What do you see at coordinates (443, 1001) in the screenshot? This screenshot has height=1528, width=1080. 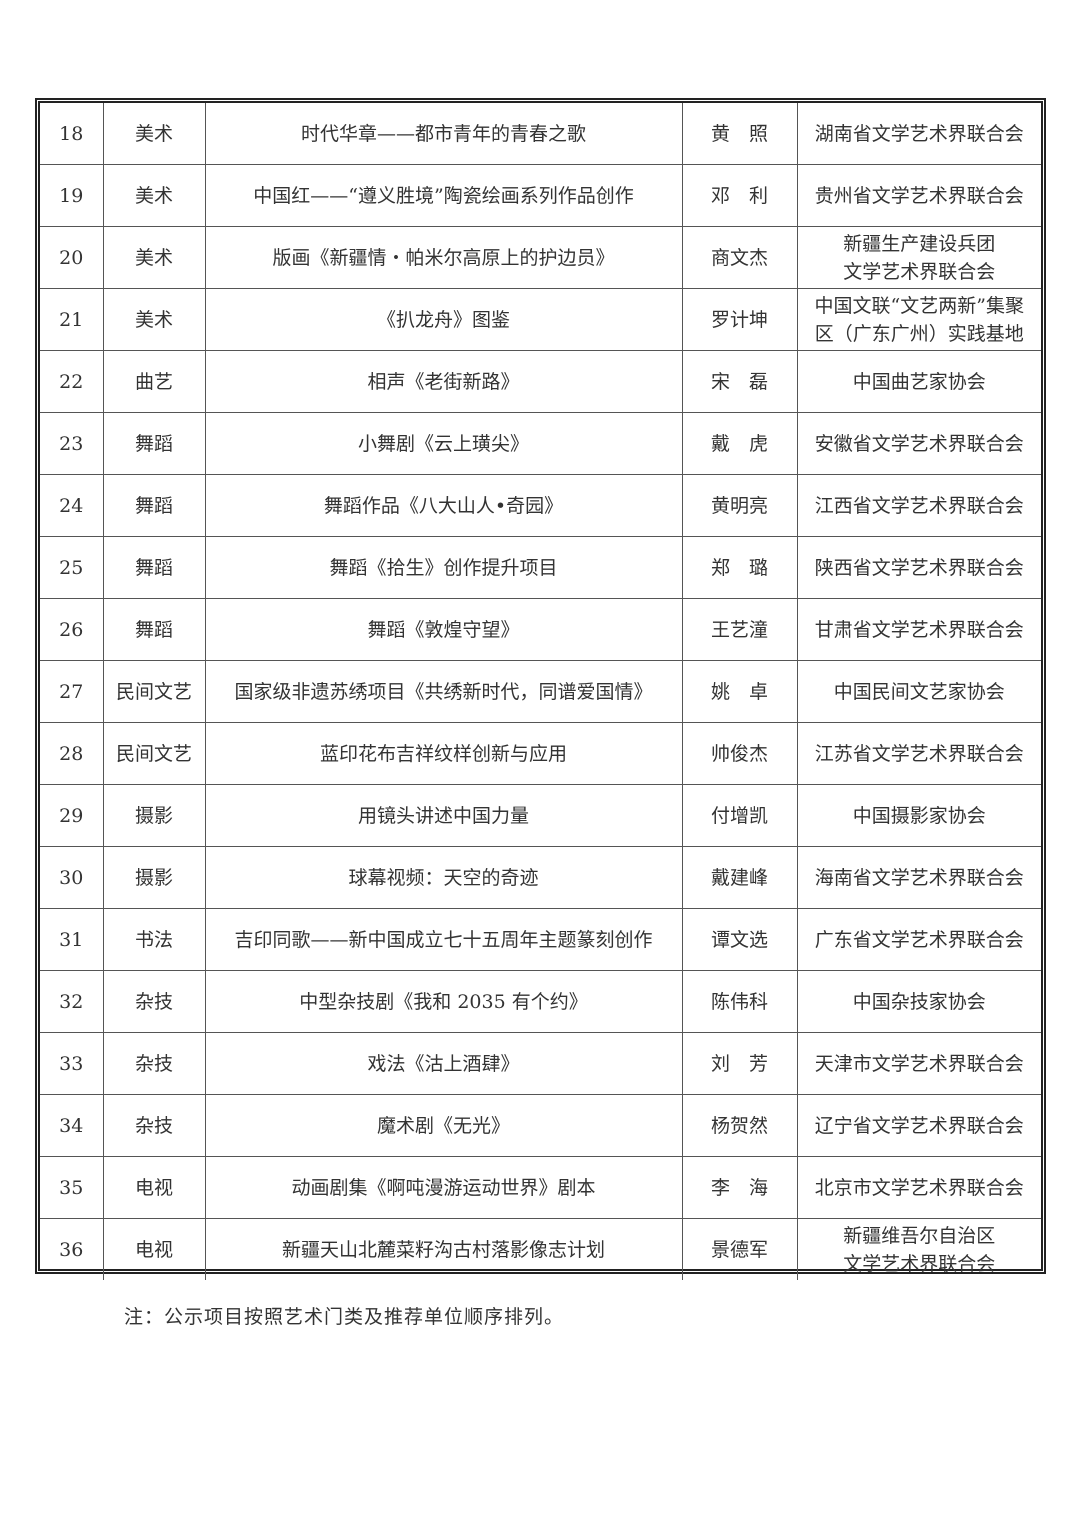 I see `project-name-cell: 中型杂技剧《我和 2035 有个约》` at bounding box center [443, 1001].